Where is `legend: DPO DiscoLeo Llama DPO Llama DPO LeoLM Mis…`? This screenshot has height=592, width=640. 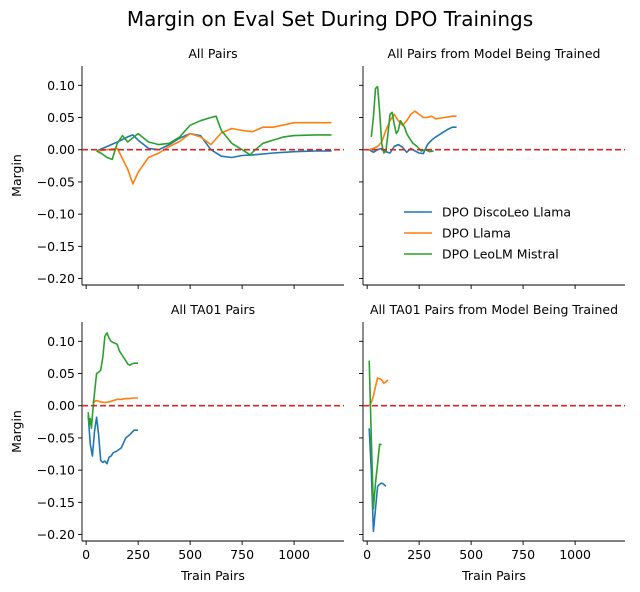 legend: DPO DiscoLeo Llama DPO Llama DPO LeoLM Mis… is located at coordinates (487, 233).